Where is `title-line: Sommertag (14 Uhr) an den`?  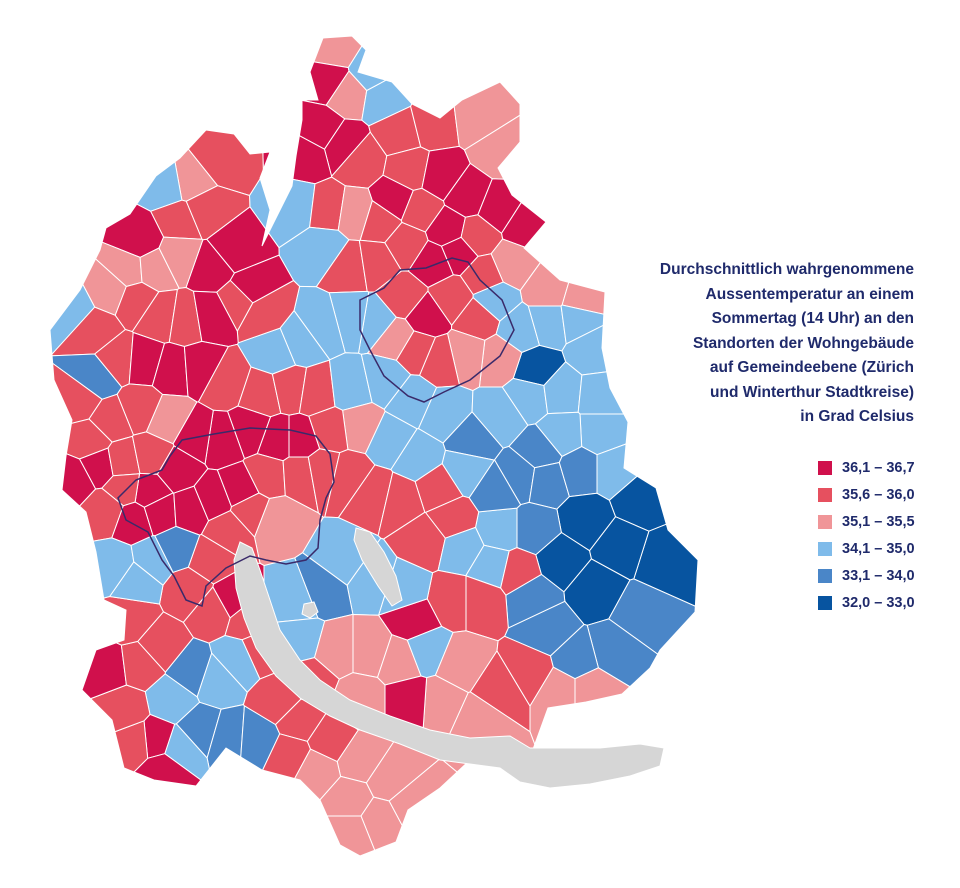 title-line: Sommertag (14 Uhr) an den is located at coordinates (812, 318).